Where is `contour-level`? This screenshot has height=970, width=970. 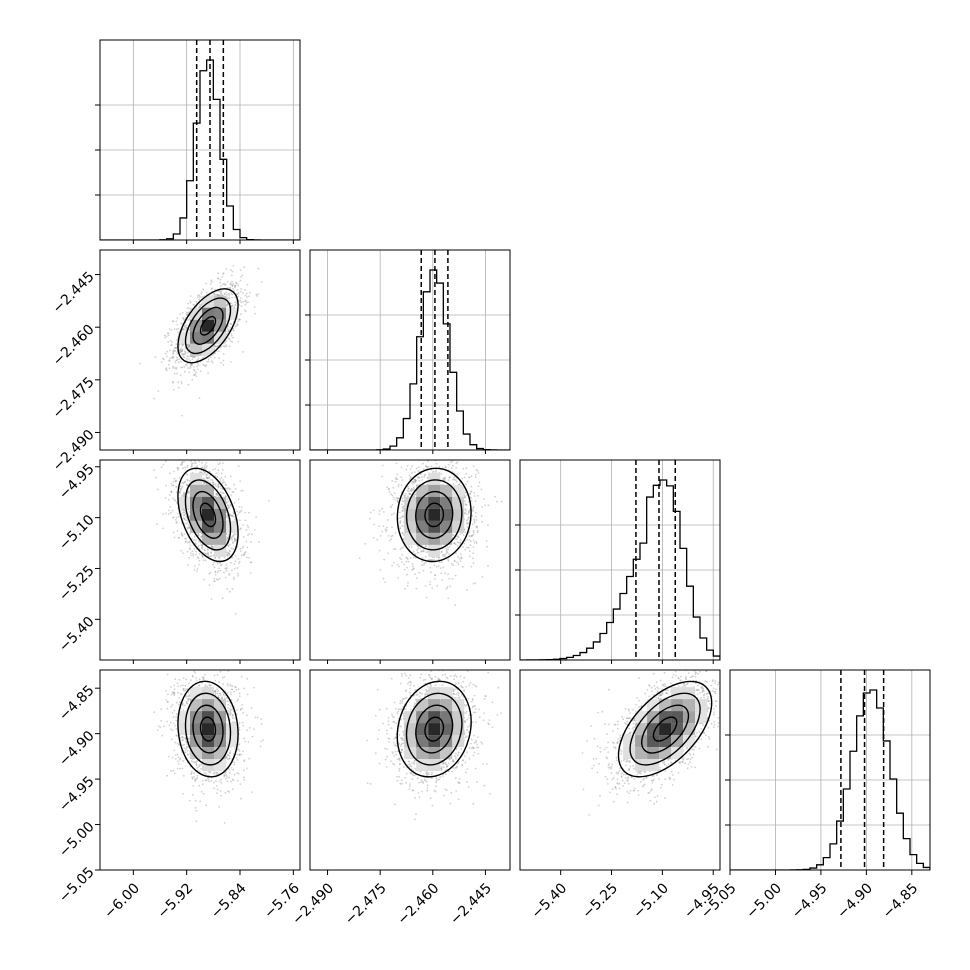 contour-level is located at coordinates (208, 515).